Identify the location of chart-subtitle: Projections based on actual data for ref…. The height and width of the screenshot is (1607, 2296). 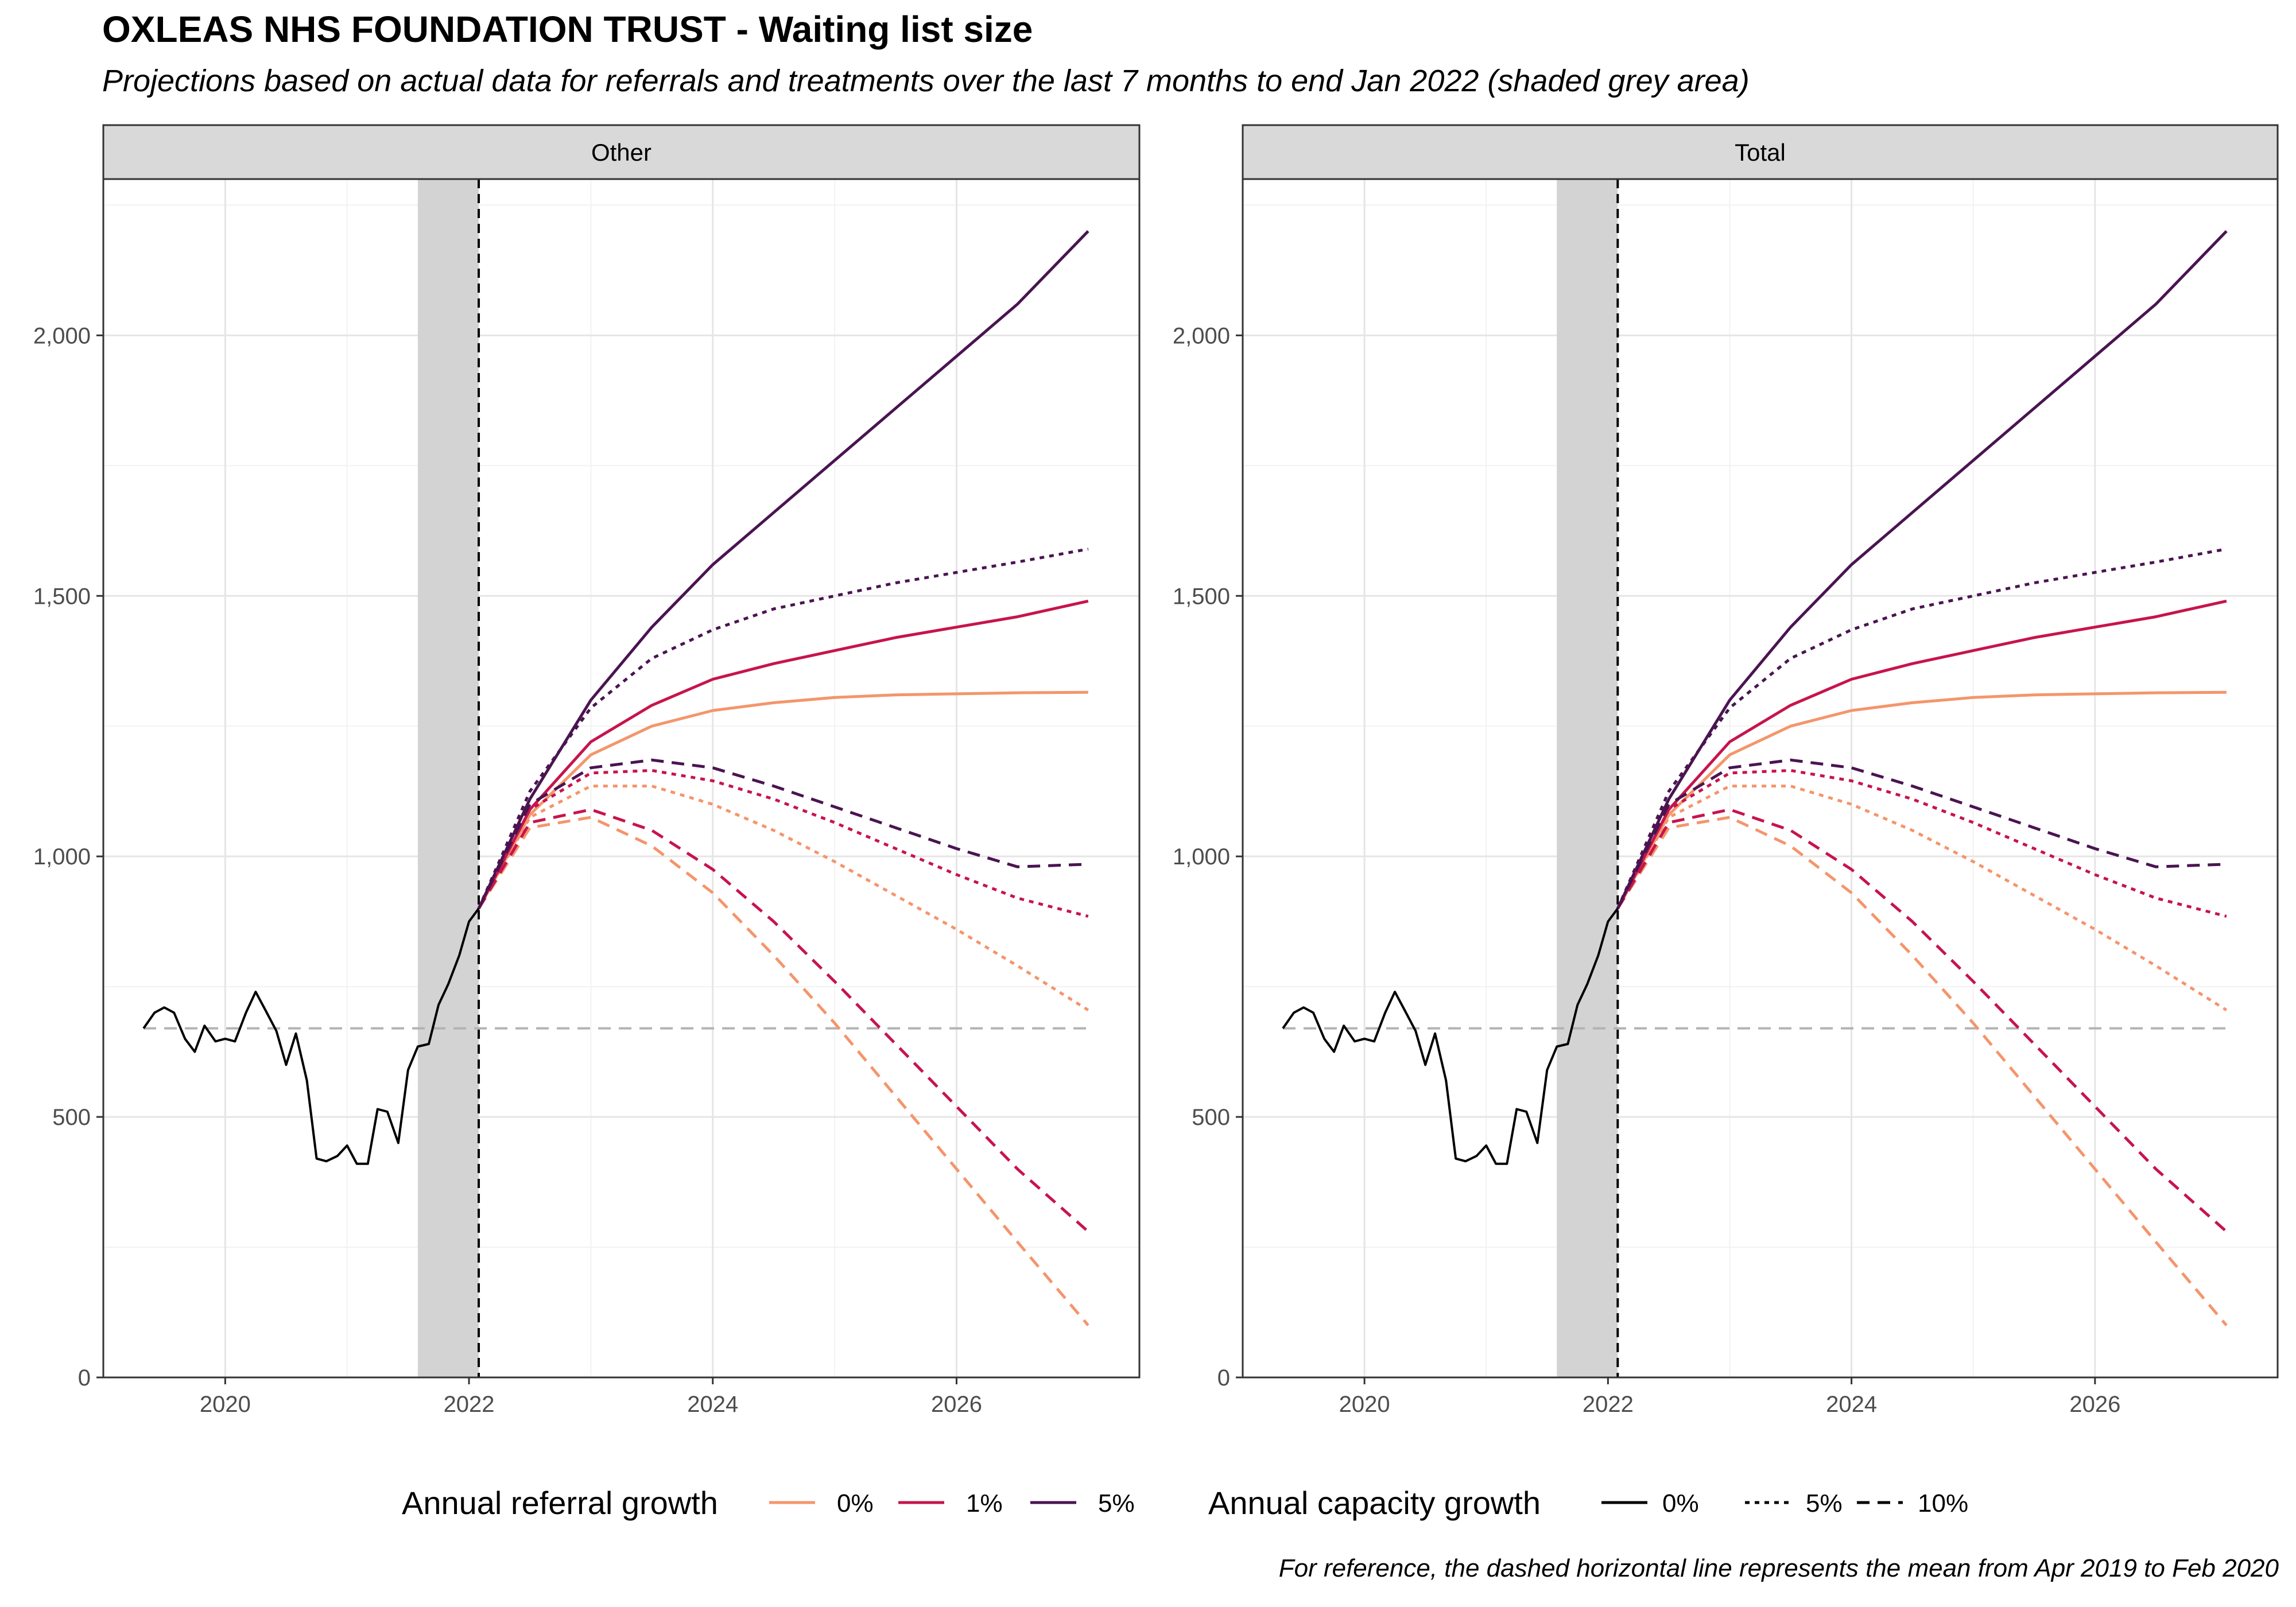
(926, 81).